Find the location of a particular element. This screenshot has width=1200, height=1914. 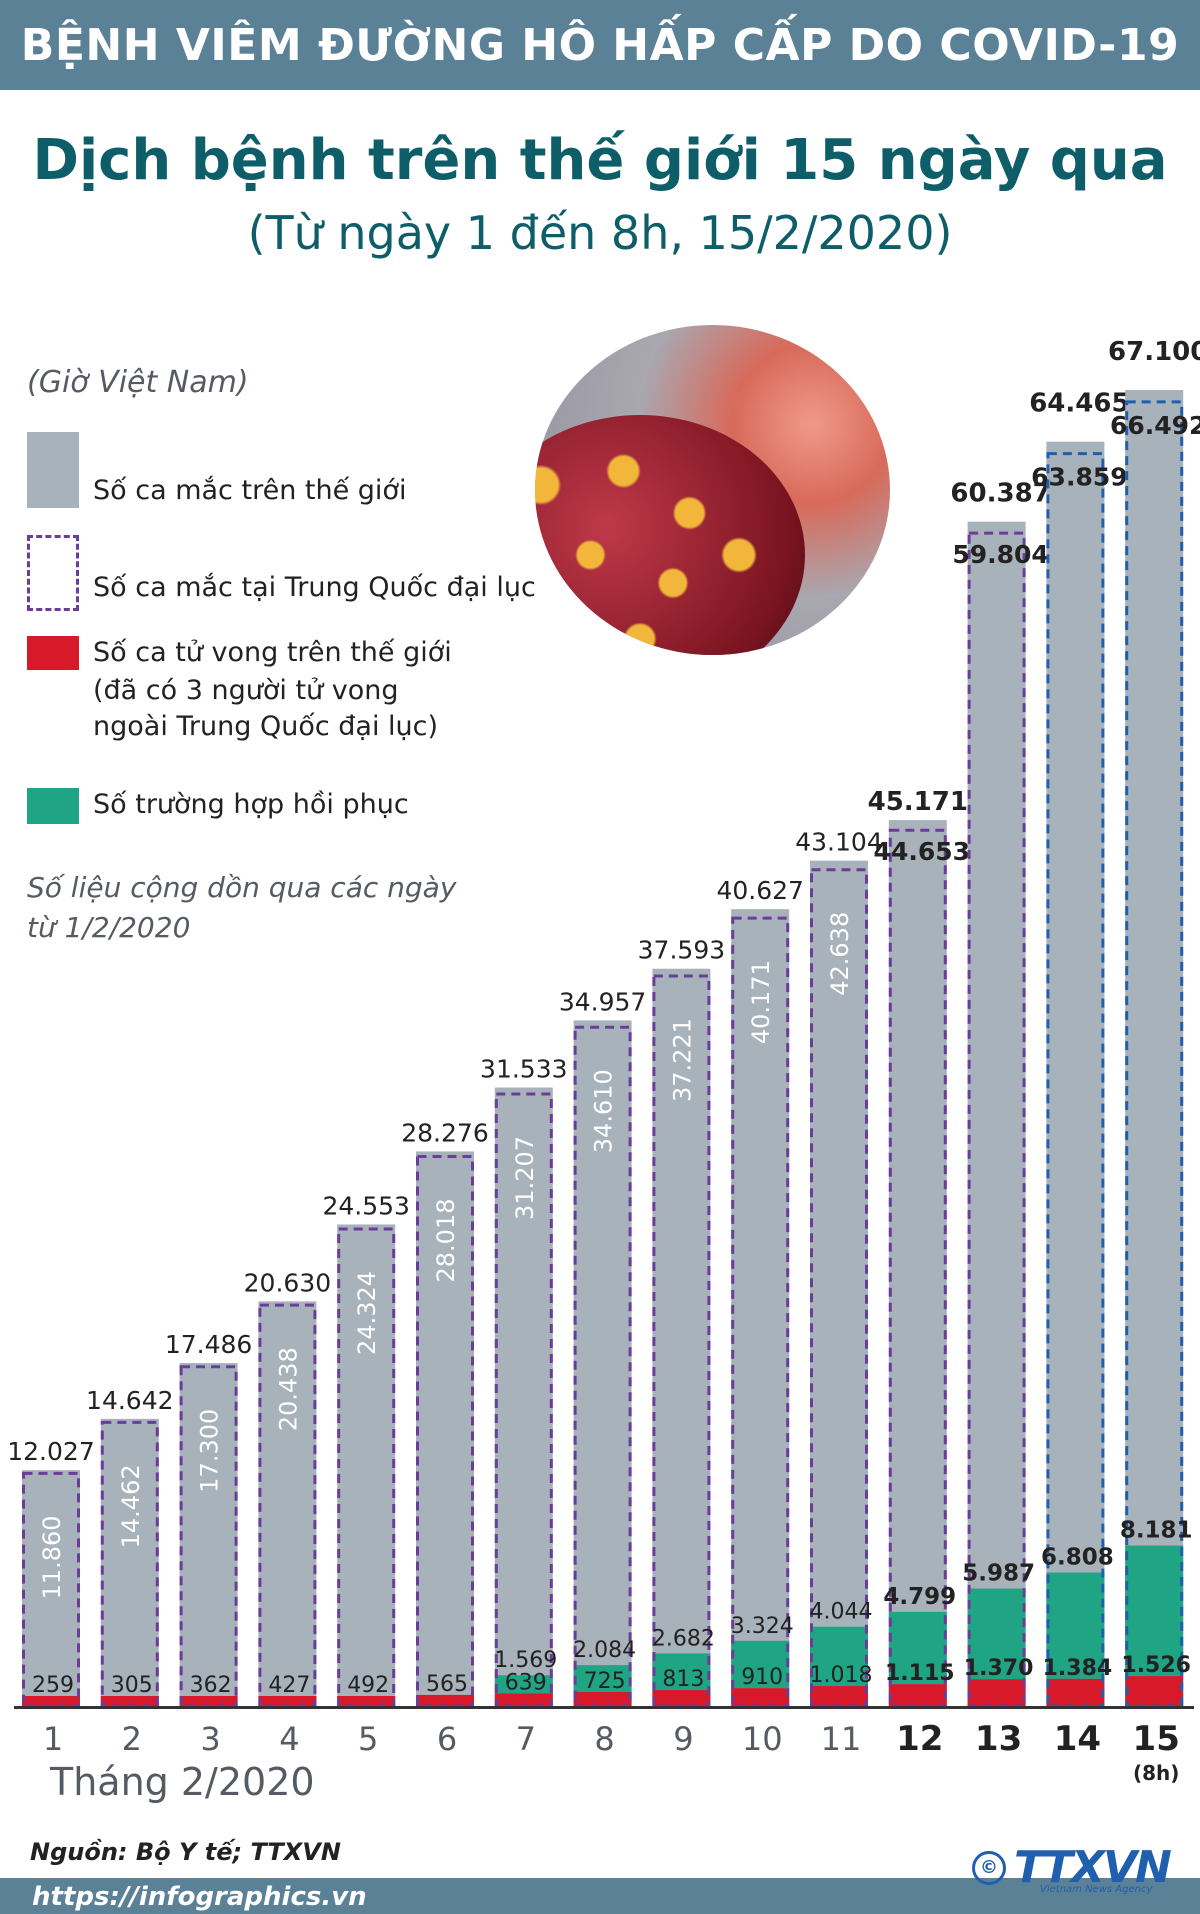

copyright-icon: © is located at coordinates (989, 1867).